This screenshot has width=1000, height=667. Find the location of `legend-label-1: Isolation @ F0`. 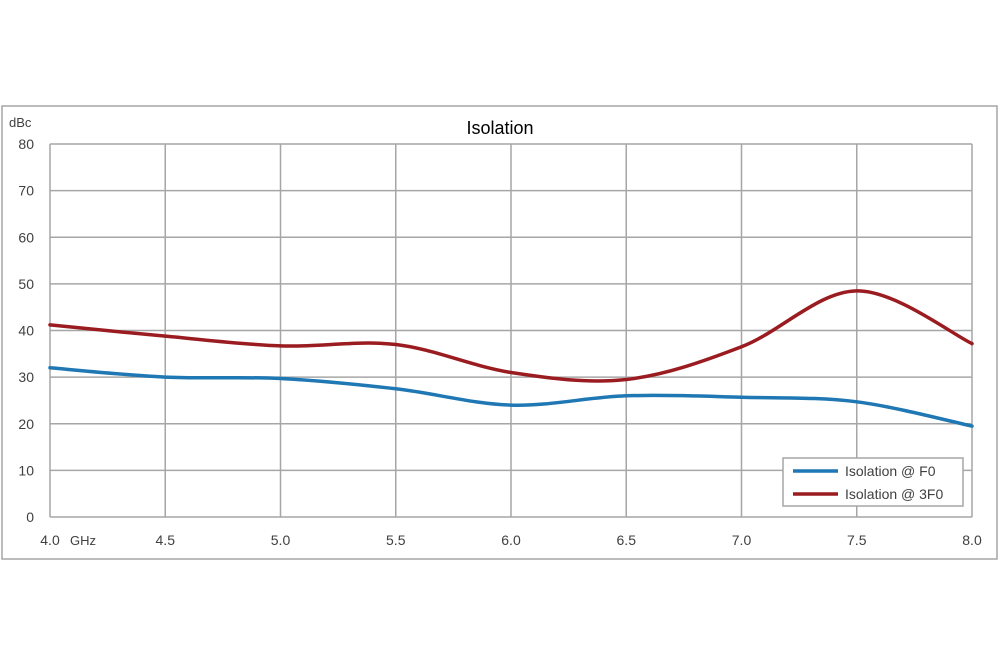

legend-label-1: Isolation @ F0 is located at coordinates (890, 471).